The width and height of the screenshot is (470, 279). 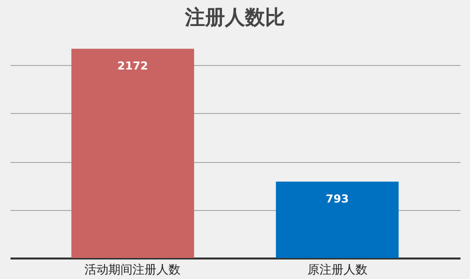 I want to click on x-tick-label: 活动期间注册人数, so click(x=132, y=269).